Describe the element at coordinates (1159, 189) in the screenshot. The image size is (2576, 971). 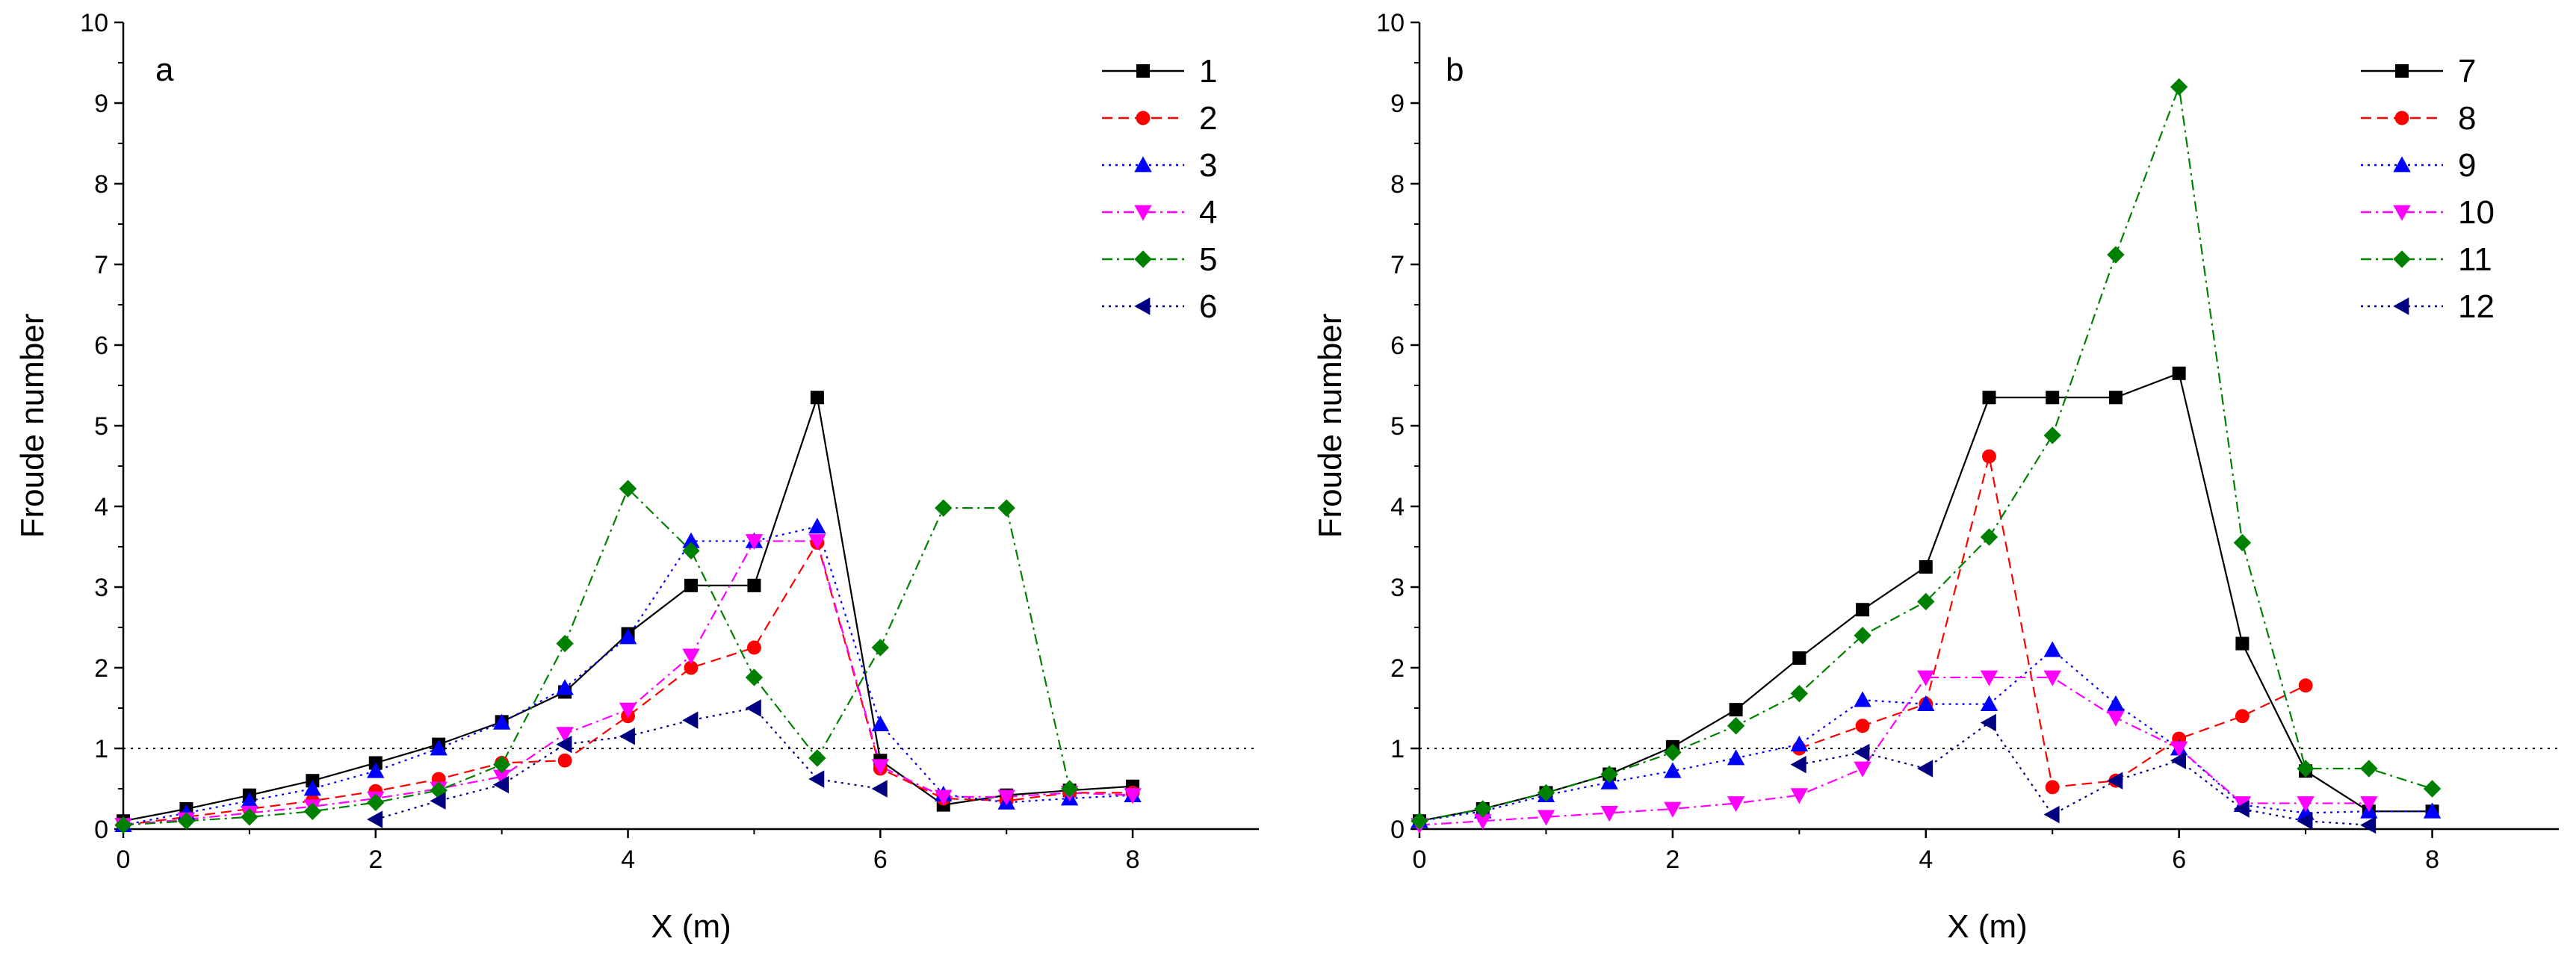
I see `legend: 1 2 3 4 5 6` at that location.